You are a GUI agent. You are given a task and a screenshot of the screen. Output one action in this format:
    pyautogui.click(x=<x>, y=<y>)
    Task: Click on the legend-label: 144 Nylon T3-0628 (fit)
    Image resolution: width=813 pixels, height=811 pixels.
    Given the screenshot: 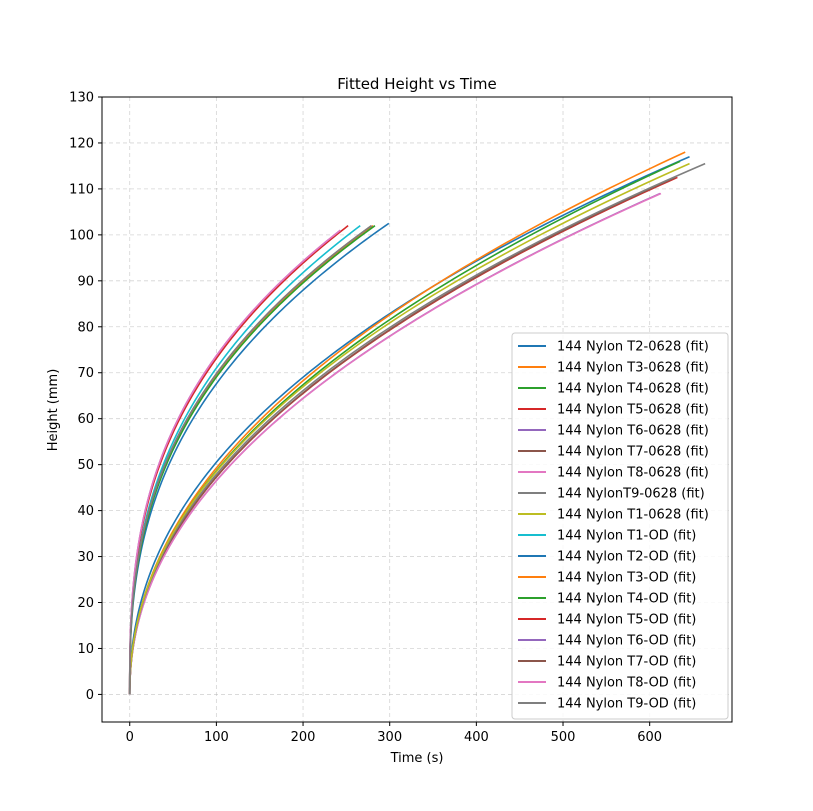 What is the action you would take?
    pyautogui.click(x=633, y=368)
    